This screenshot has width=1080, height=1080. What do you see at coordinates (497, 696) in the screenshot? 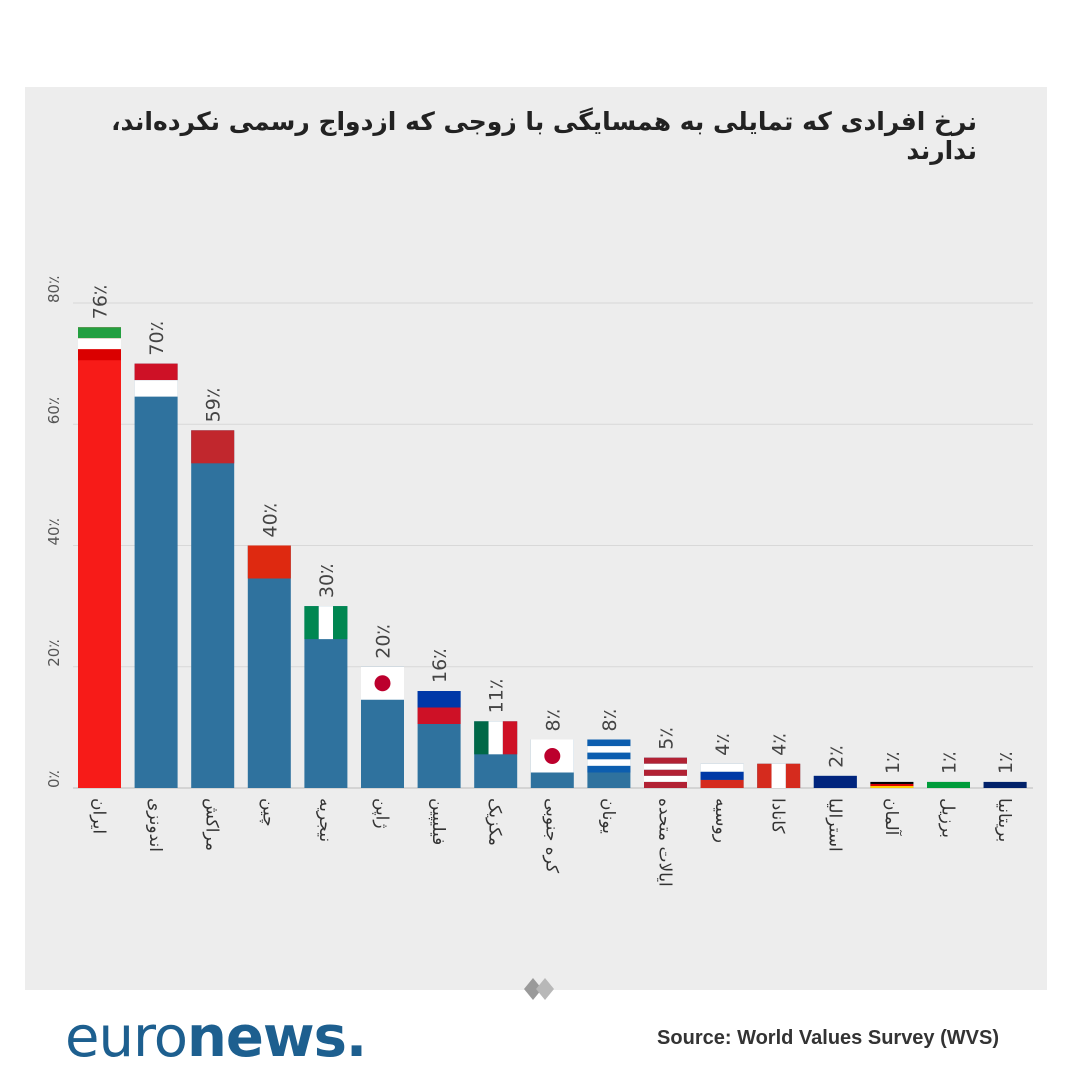
I see `value-label: 11٪` at bounding box center [497, 696].